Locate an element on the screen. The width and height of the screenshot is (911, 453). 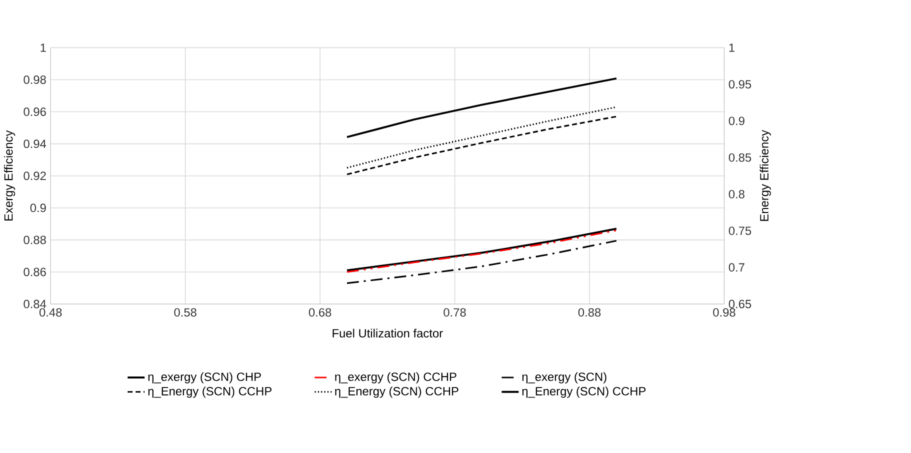
y-tick-label: 1 is located at coordinates (43, 48).